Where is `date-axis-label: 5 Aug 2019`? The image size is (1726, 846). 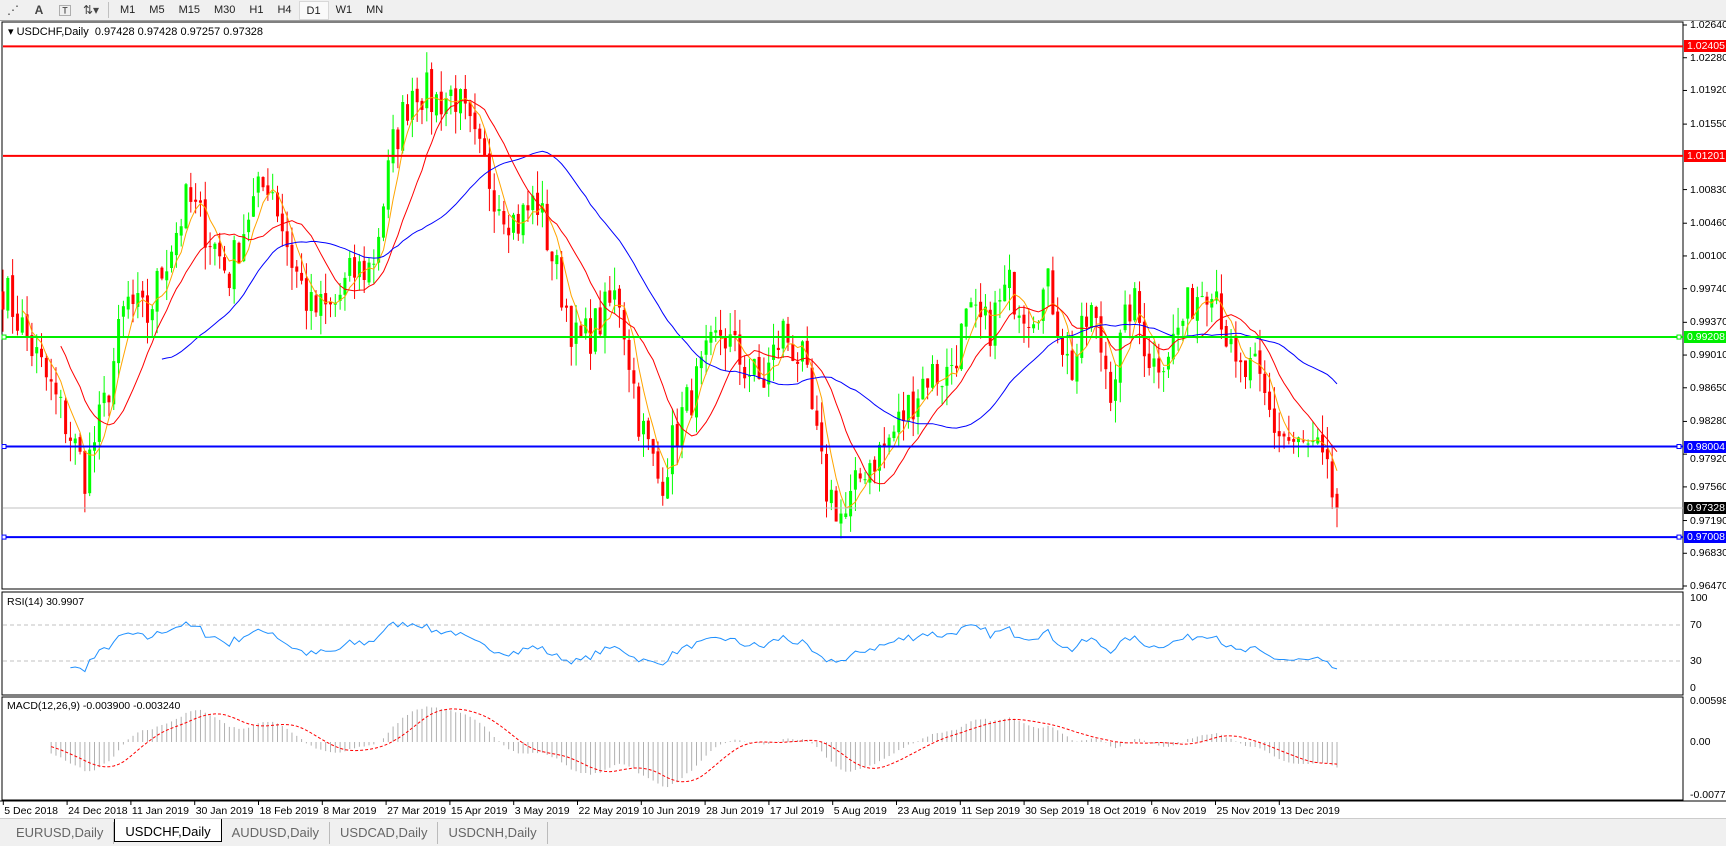
date-axis-label: 5 Aug 2019 is located at coordinates (860, 811).